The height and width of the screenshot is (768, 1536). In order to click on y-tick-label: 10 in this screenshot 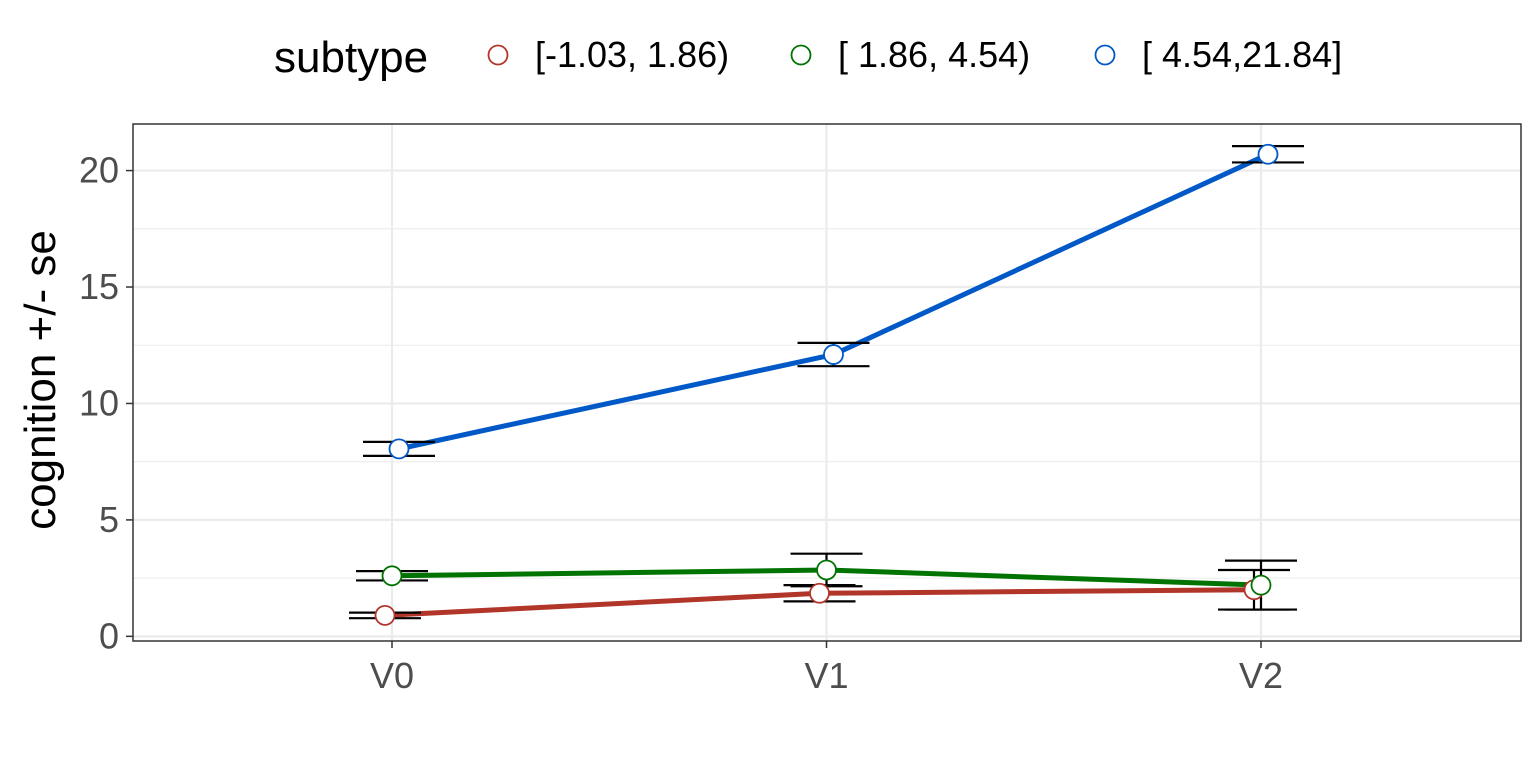, I will do `click(99, 402)`.